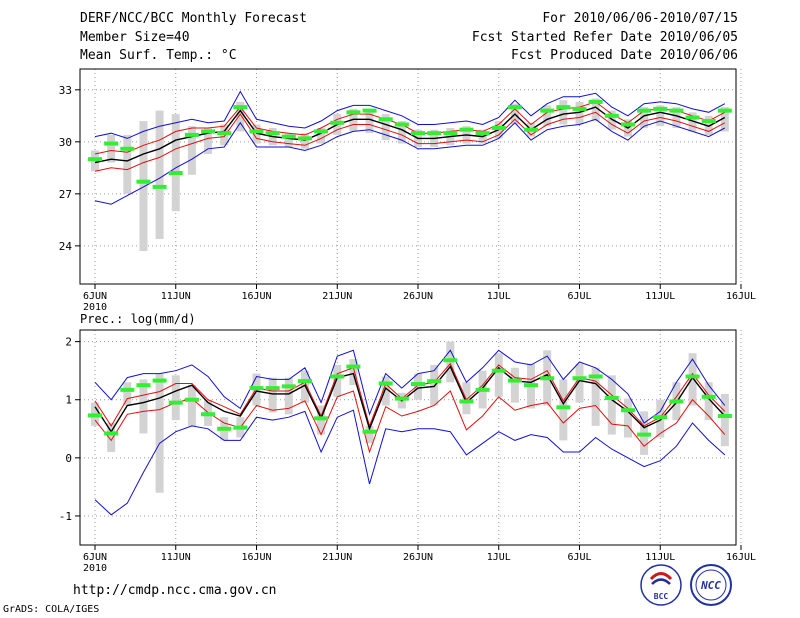 This screenshot has height=618, width=800. I want to click on y-tick-label: 2, so click(68, 342).